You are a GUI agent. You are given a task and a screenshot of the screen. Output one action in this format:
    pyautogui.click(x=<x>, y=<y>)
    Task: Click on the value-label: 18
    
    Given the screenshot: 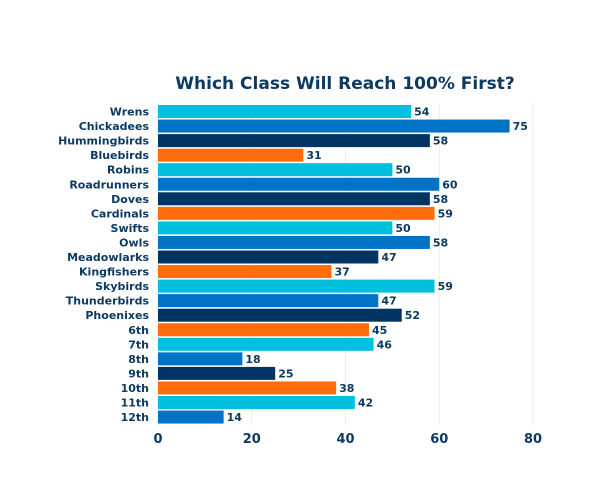 What is the action you would take?
    pyautogui.click(x=252, y=359)
    